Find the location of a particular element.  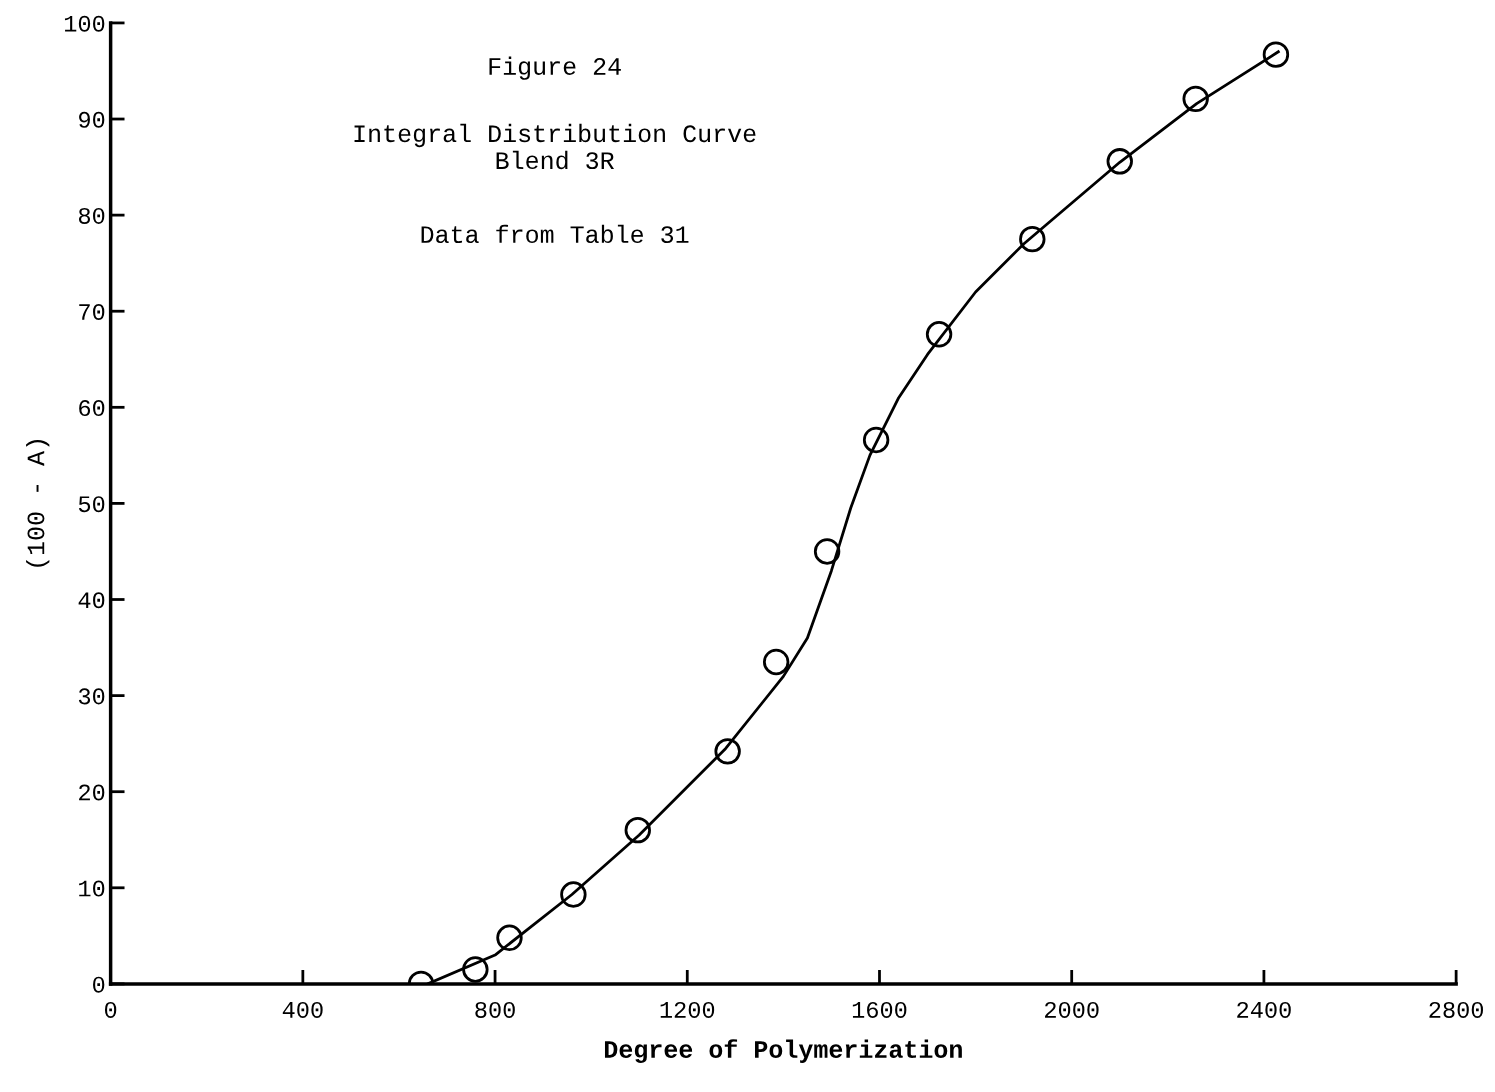

y-tick-label: 50 is located at coordinates (91, 504).